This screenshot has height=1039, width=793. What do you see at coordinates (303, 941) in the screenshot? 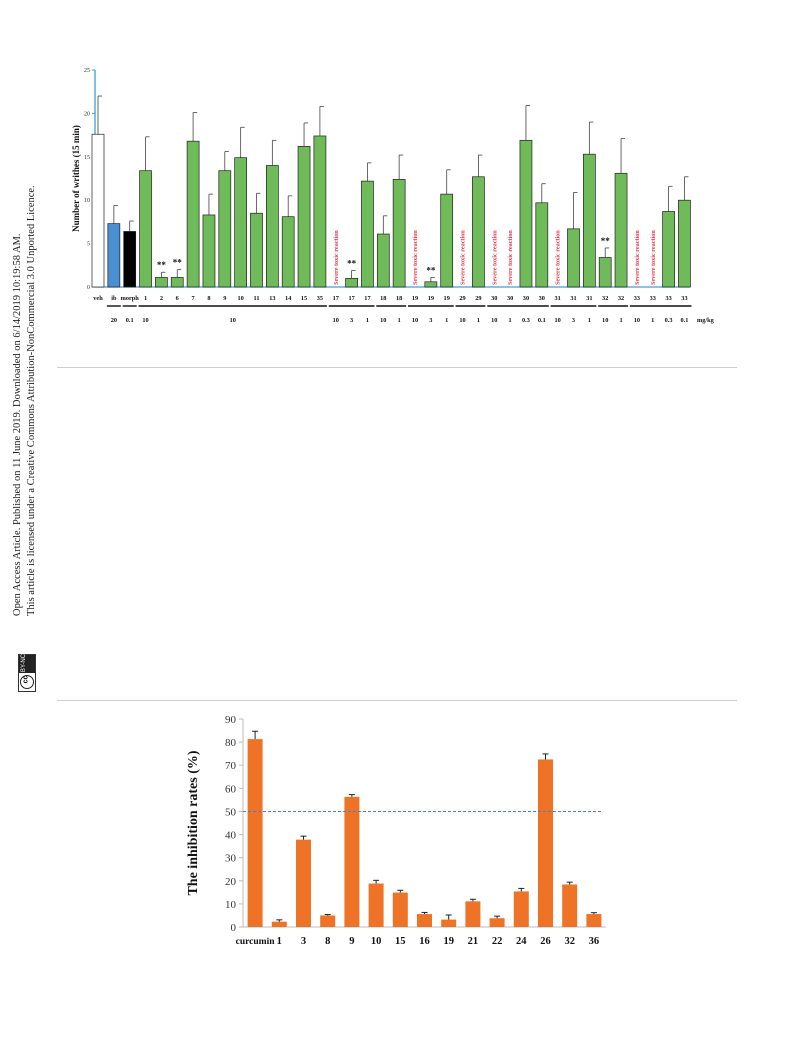
I see `category-label: 3` at bounding box center [303, 941].